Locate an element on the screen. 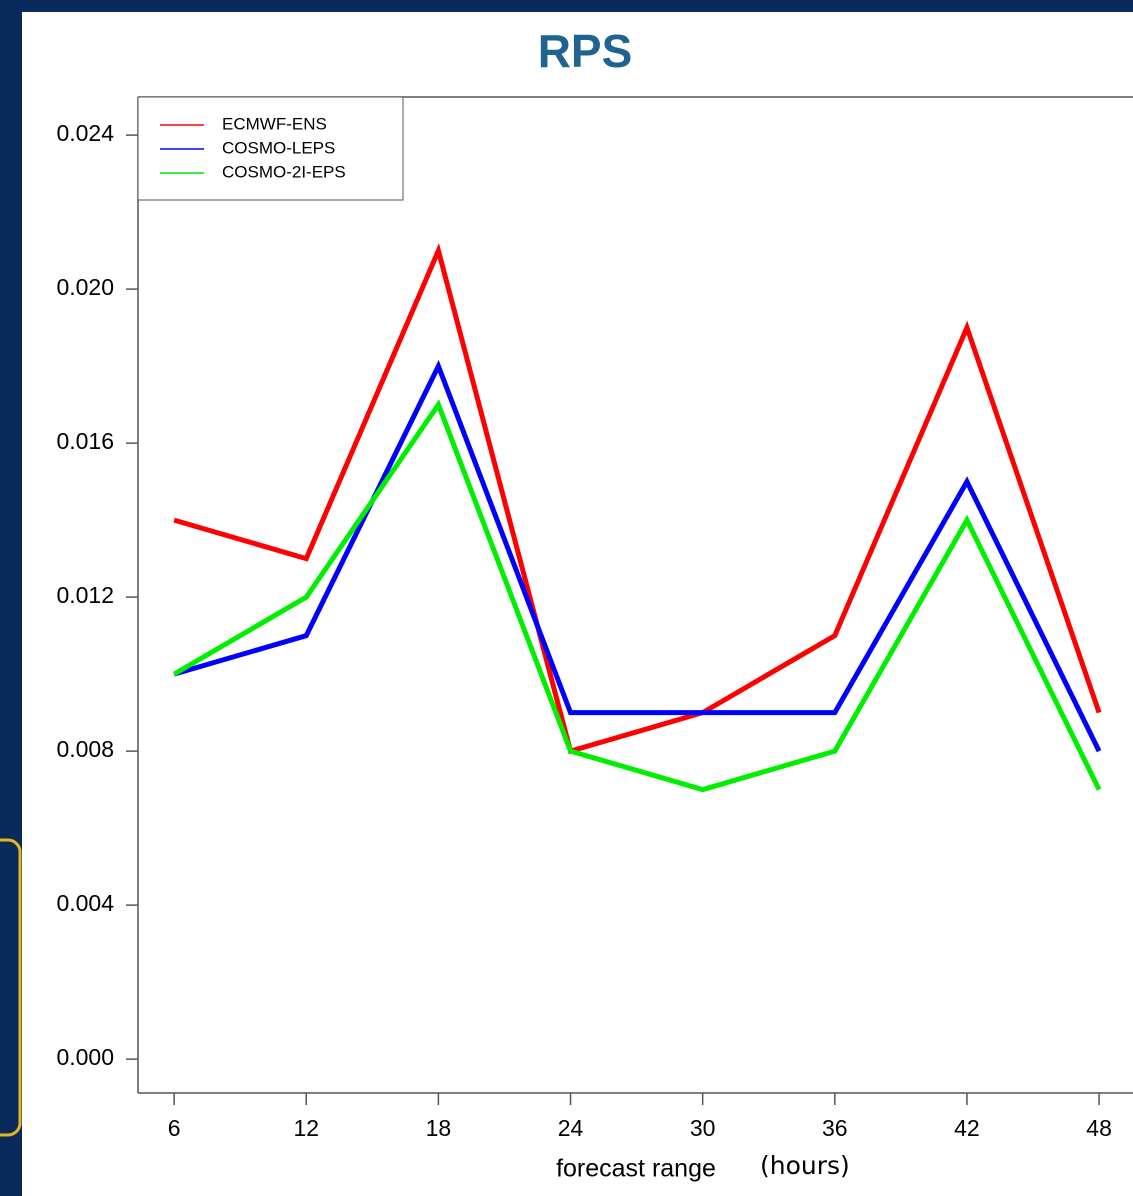 The height and width of the screenshot is (1196, 1133). y-tick-label: 0.008 is located at coordinates (85, 749).